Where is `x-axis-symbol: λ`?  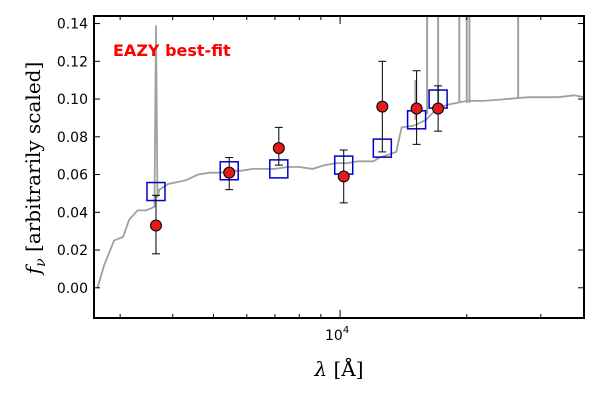 x-axis-symbol: λ is located at coordinates (320, 369).